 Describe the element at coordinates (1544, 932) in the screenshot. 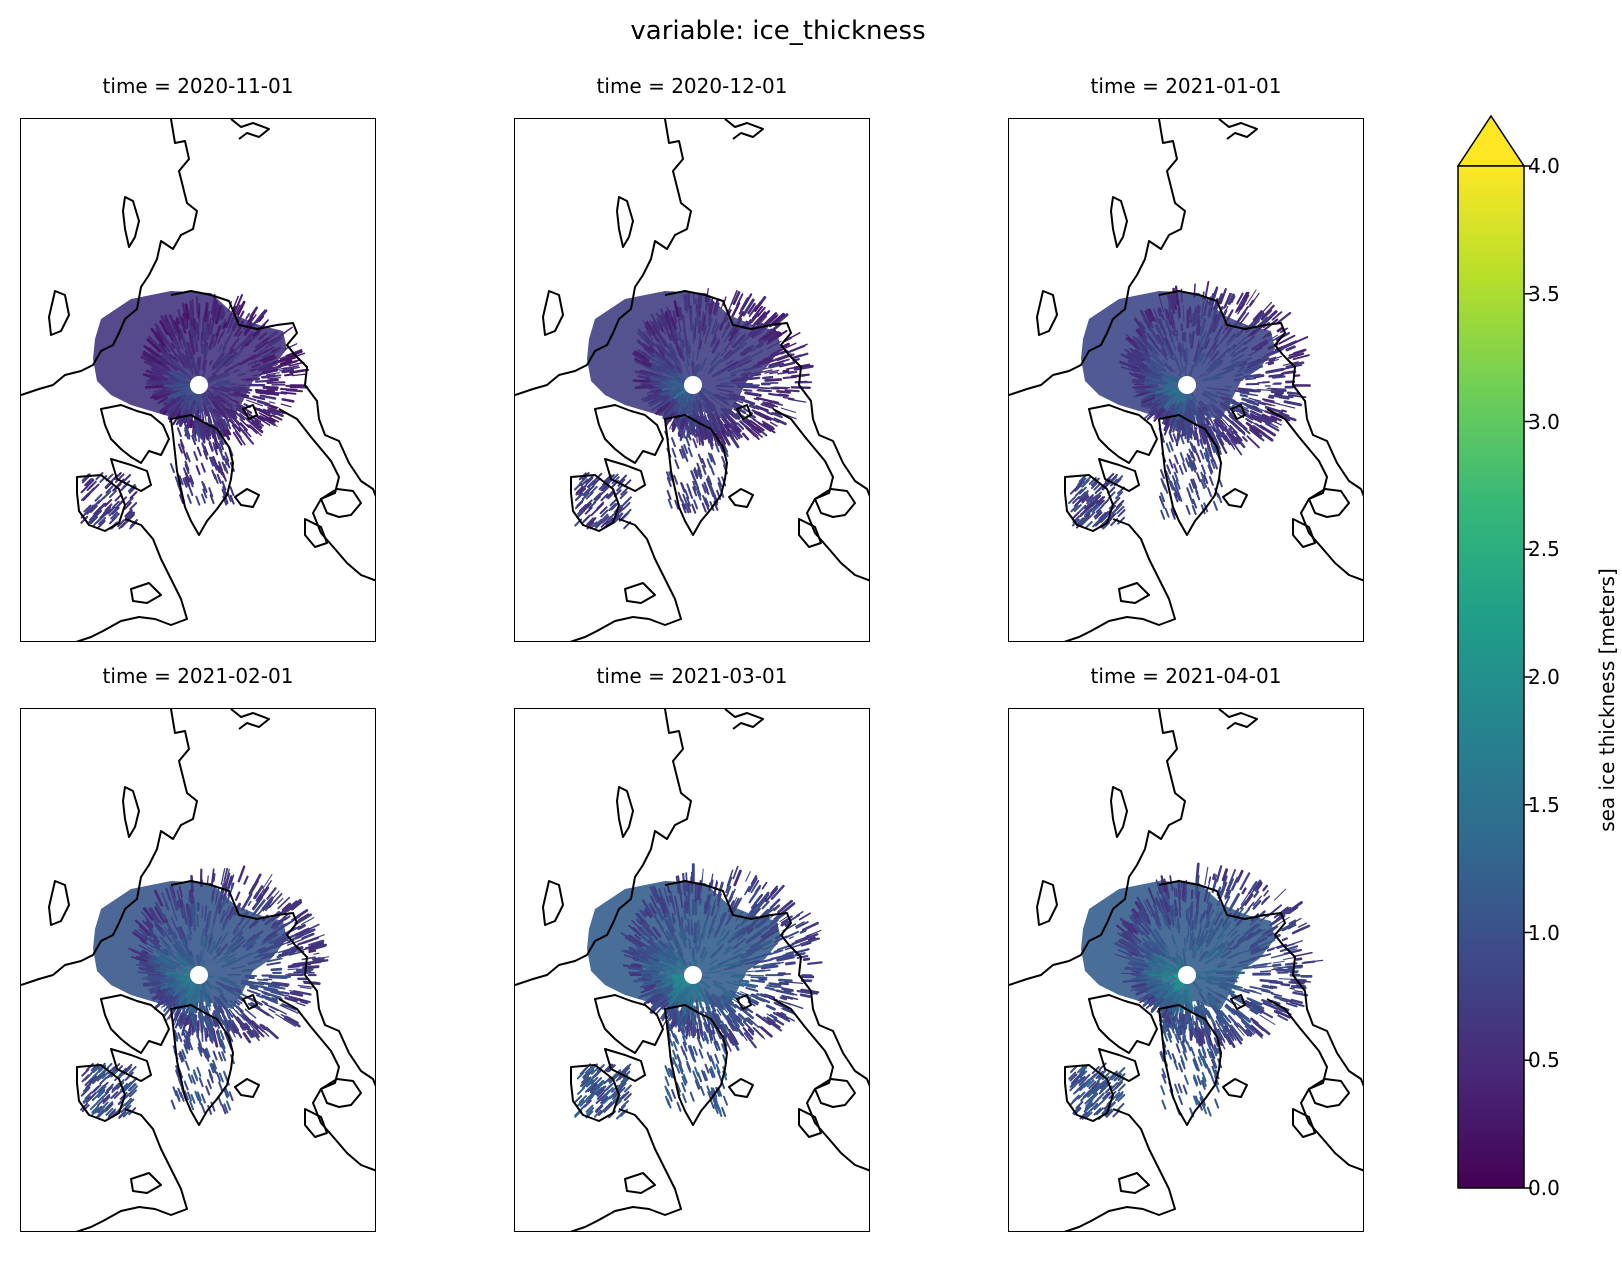

I see `colorbar-tick-label: 1.0` at that location.